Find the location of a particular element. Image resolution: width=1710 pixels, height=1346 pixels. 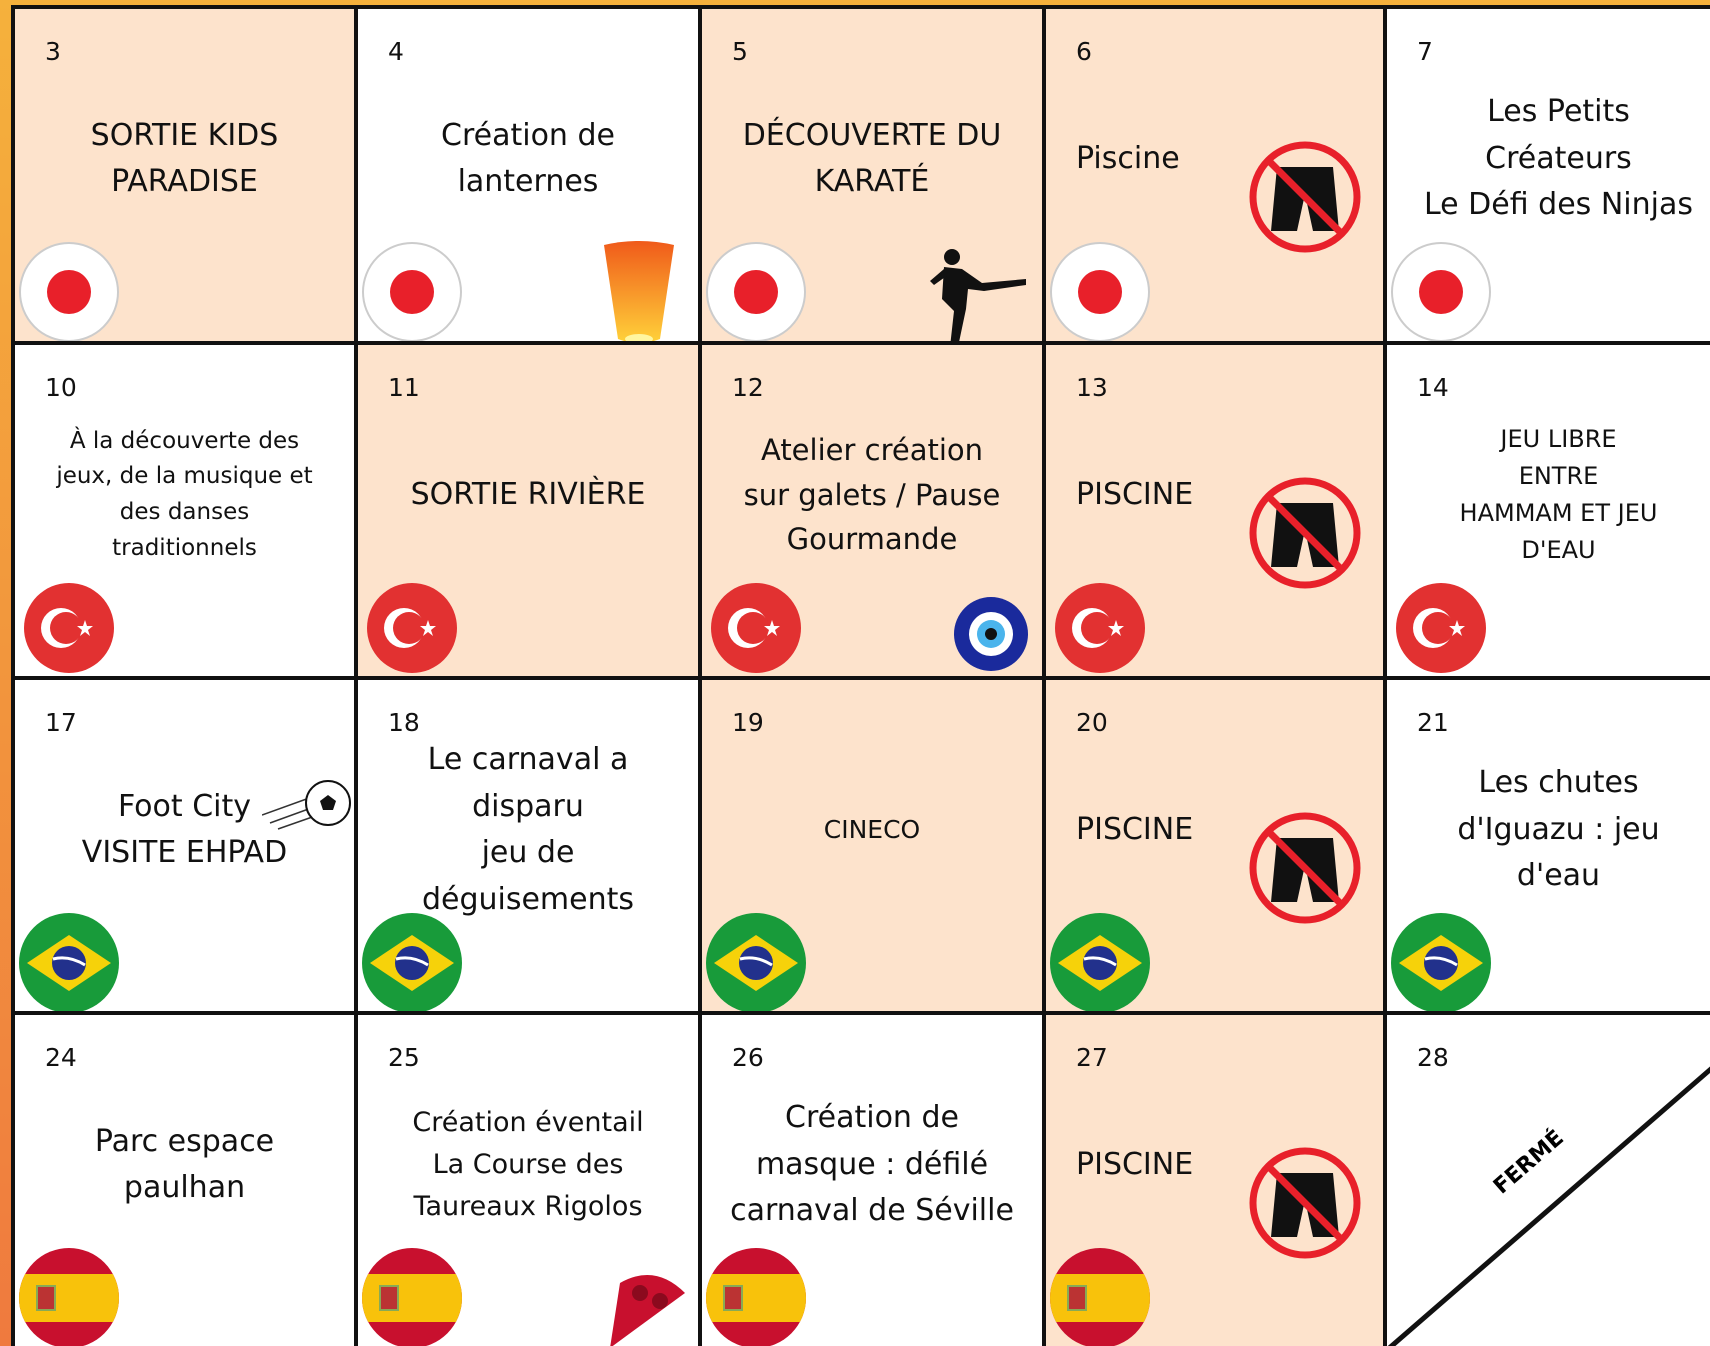

karate-graphic is located at coordinates (978, 295).